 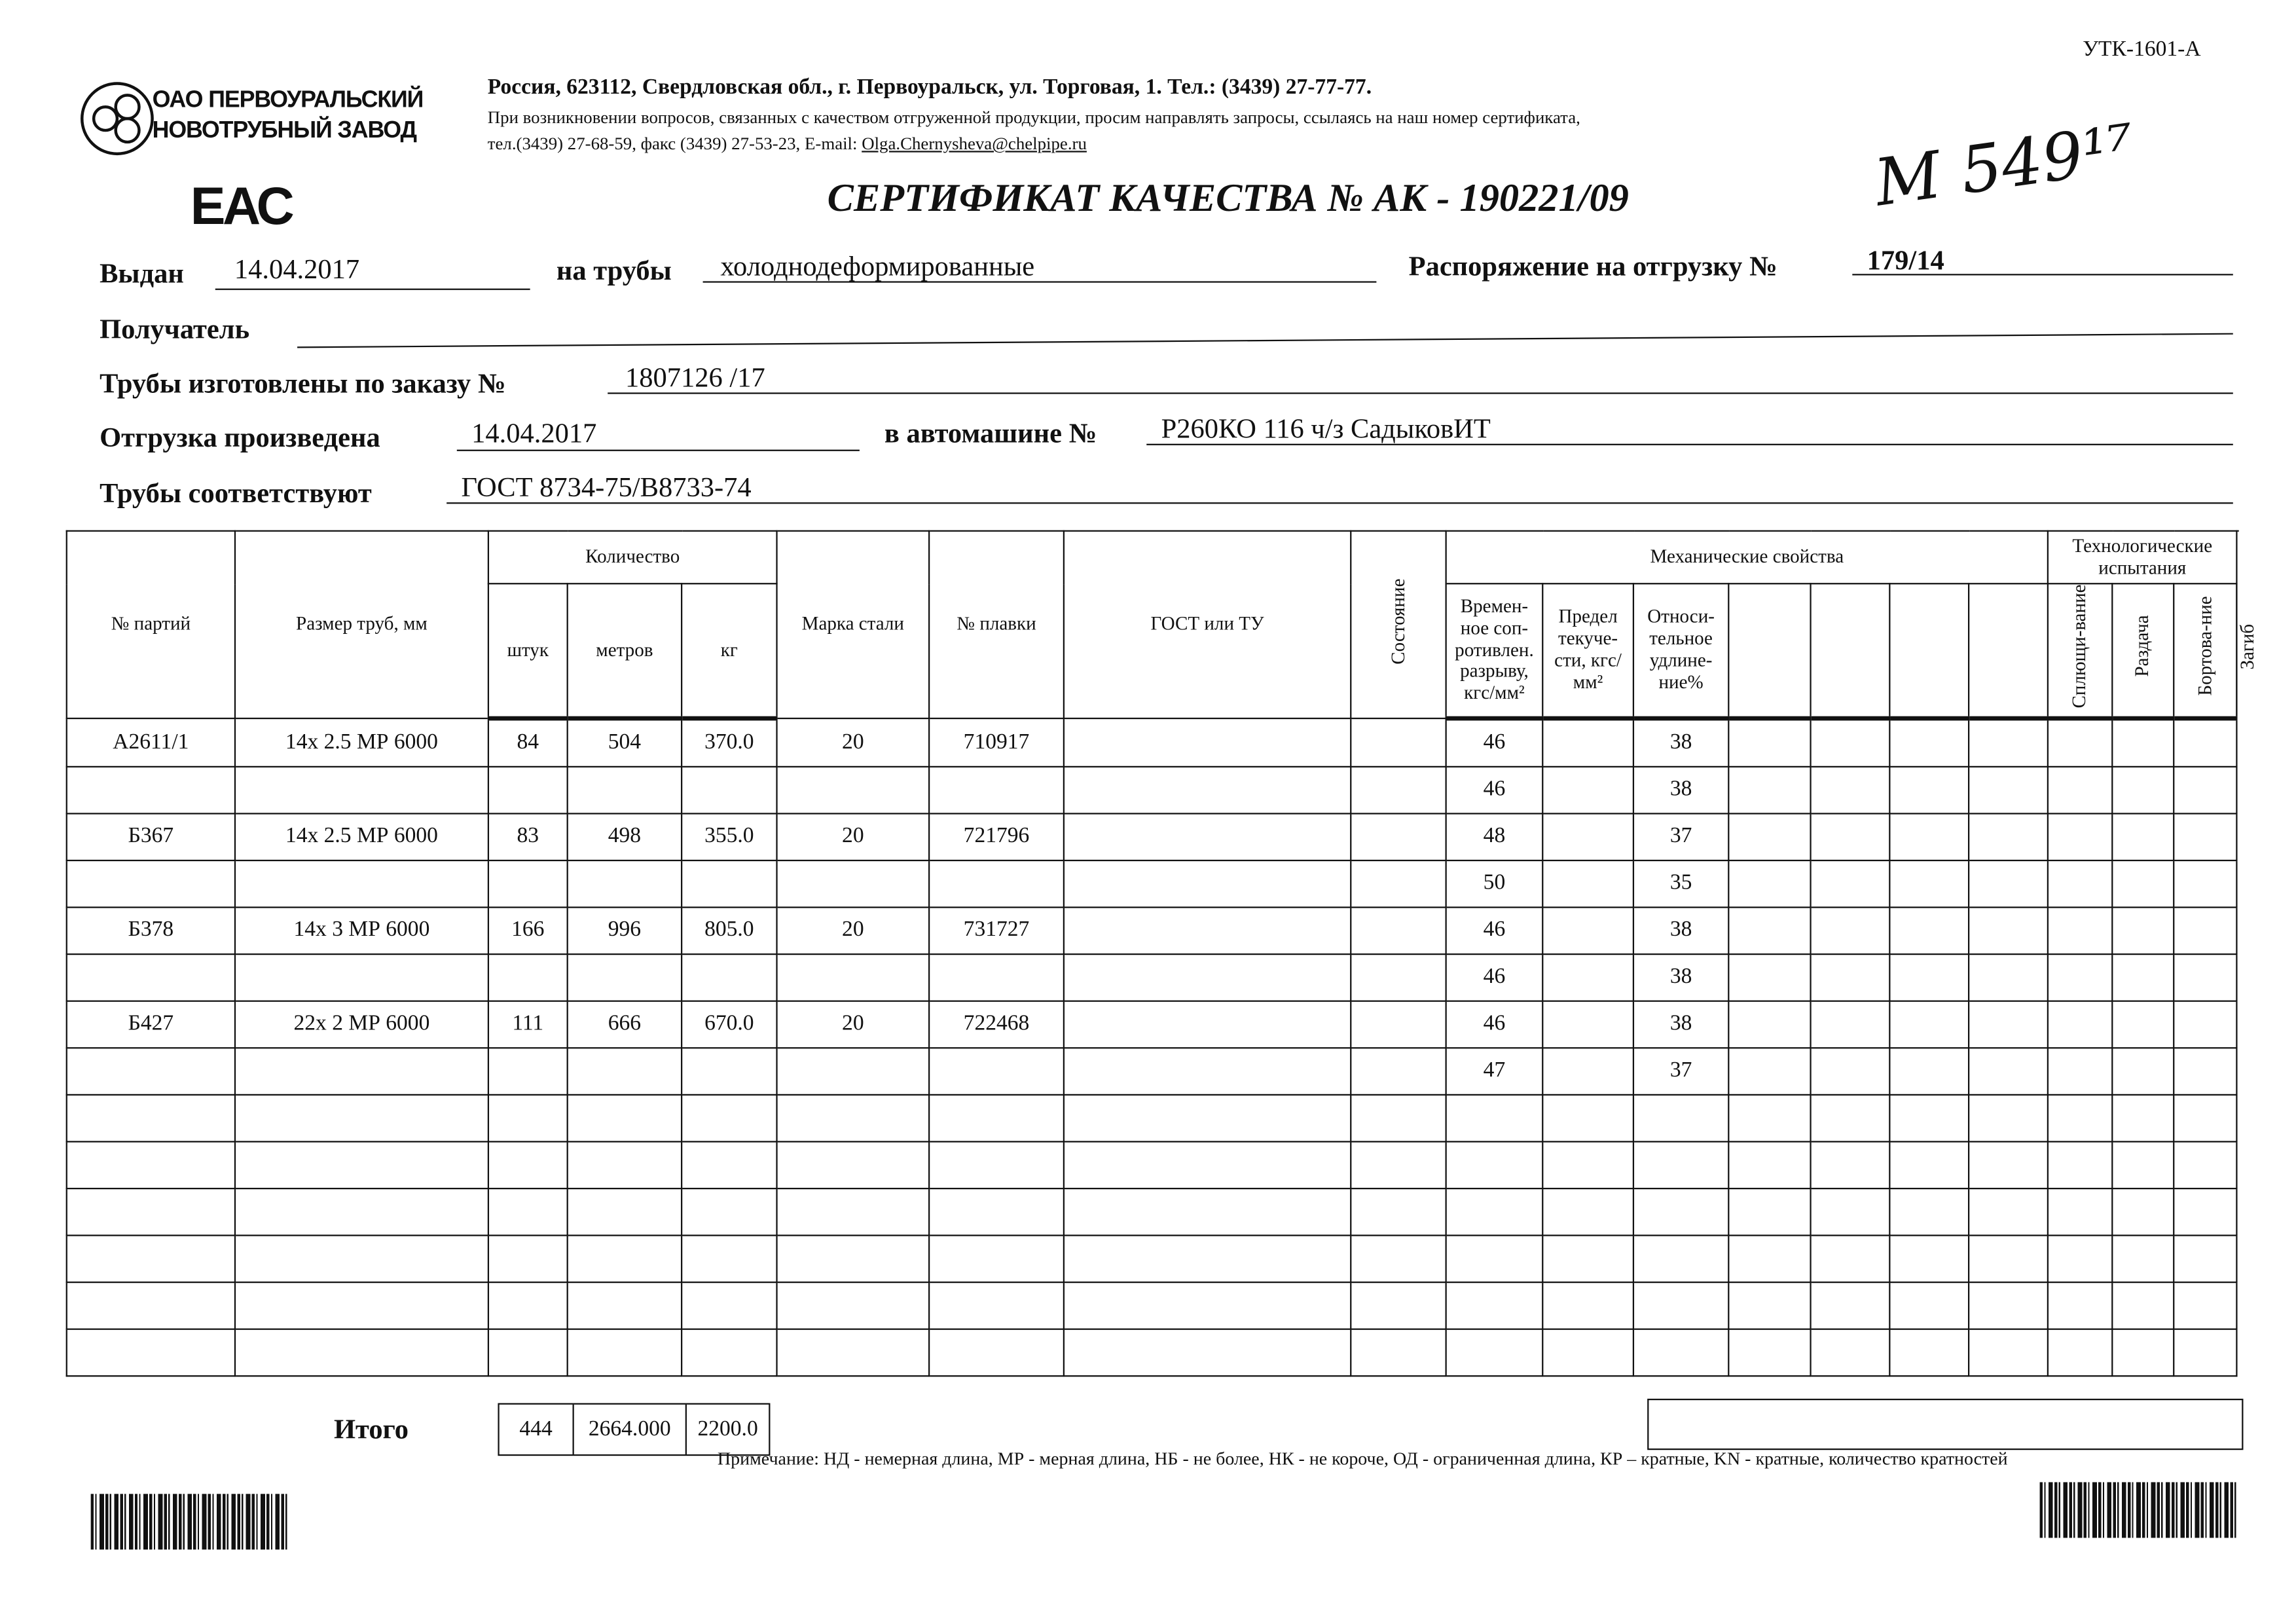 What do you see at coordinates (2143, 652) in the screenshot?
I see `header-expand: Раздача` at bounding box center [2143, 652].